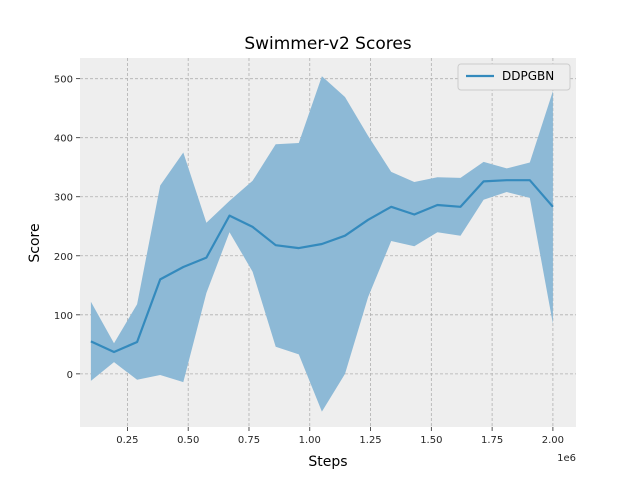 Image resolution: width=640 pixels, height=480 pixels. What do you see at coordinates (327, 462) in the screenshot?
I see `x-axis-label: Steps` at bounding box center [327, 462].